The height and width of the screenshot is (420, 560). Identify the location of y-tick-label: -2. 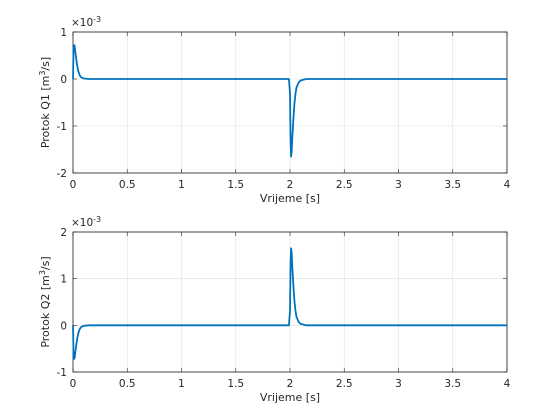
(62, 174).